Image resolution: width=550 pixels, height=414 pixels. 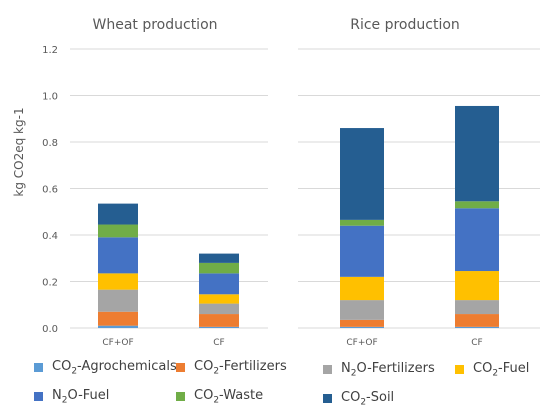 What do you see at coordinates (50, 190) in the screenshot?
I see `y-tick-label: 0.6` at bounding box center [50, 190].